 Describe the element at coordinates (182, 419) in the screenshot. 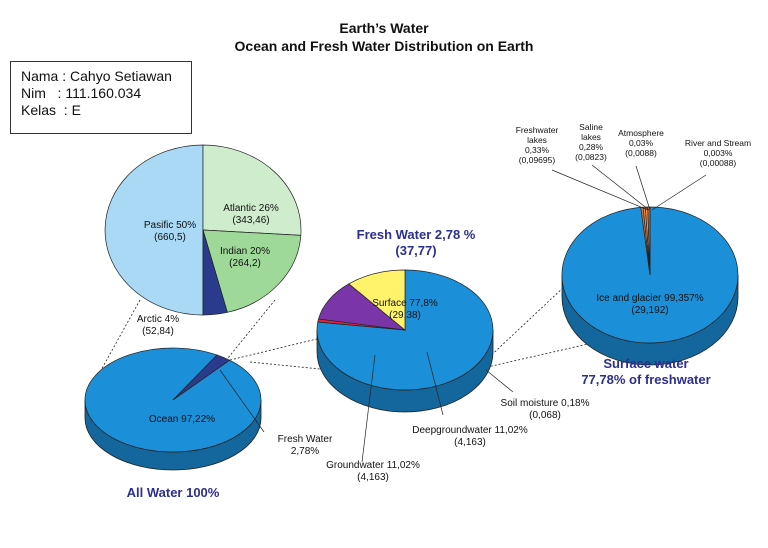

I see `slice-label-0-0: Ocean 97,22%` at that location.